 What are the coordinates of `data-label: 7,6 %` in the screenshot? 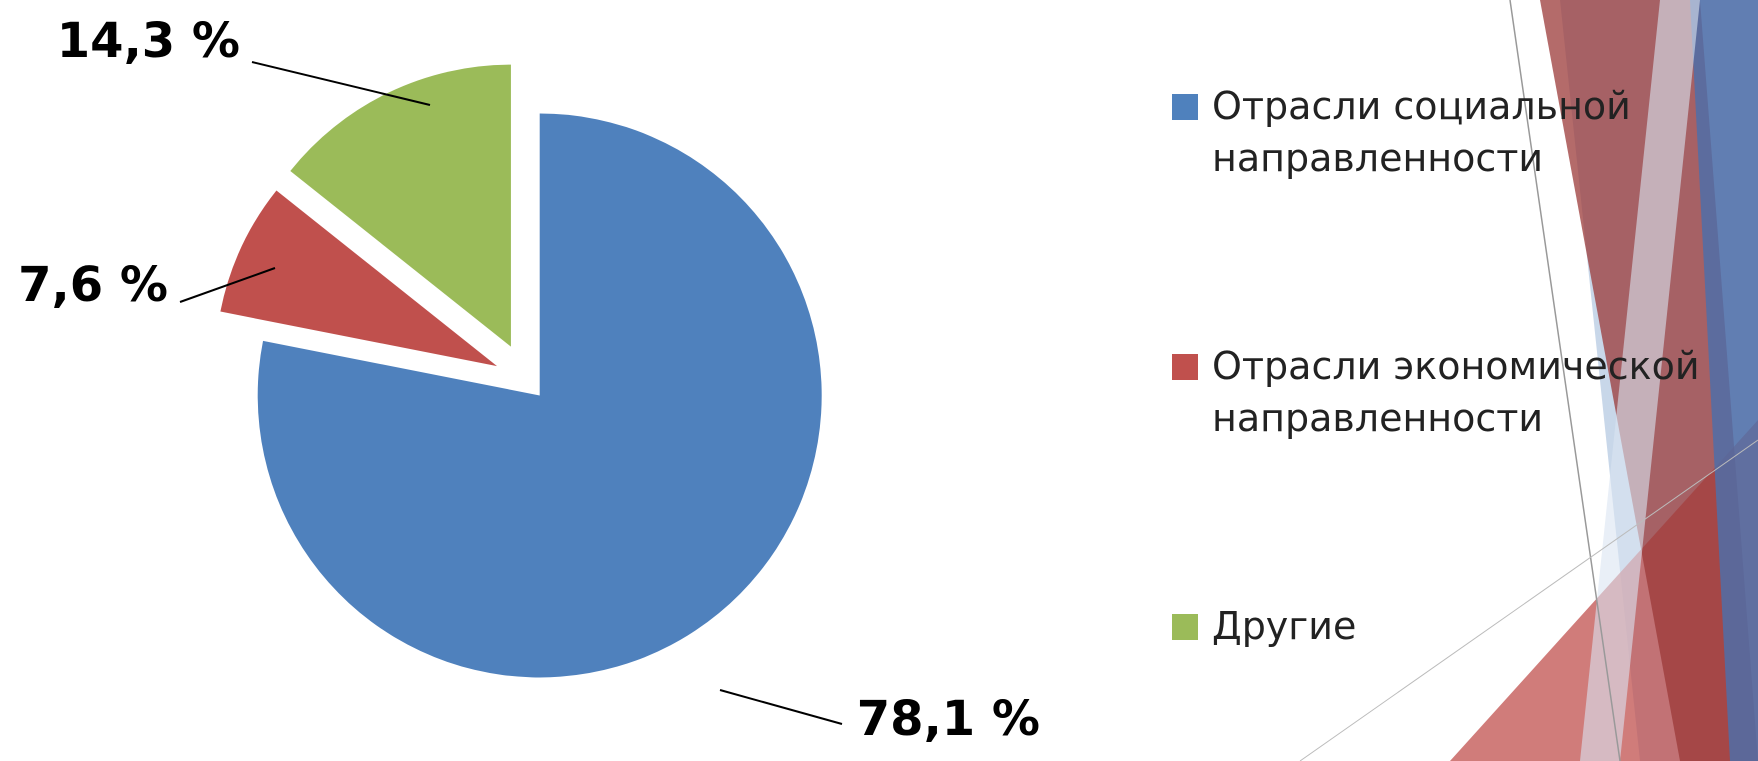 It's located at (93, 285).